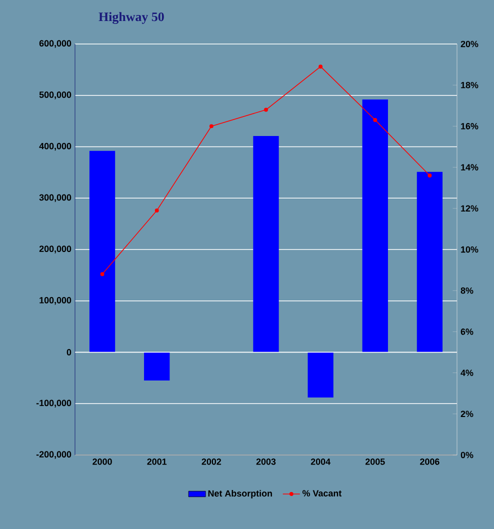 This screenshot has height=529, width=494. What do you see at coordinates (467, 331) in the screenshot?
I see `y2-tick-label: 6%` at bounding box center [467, 331].